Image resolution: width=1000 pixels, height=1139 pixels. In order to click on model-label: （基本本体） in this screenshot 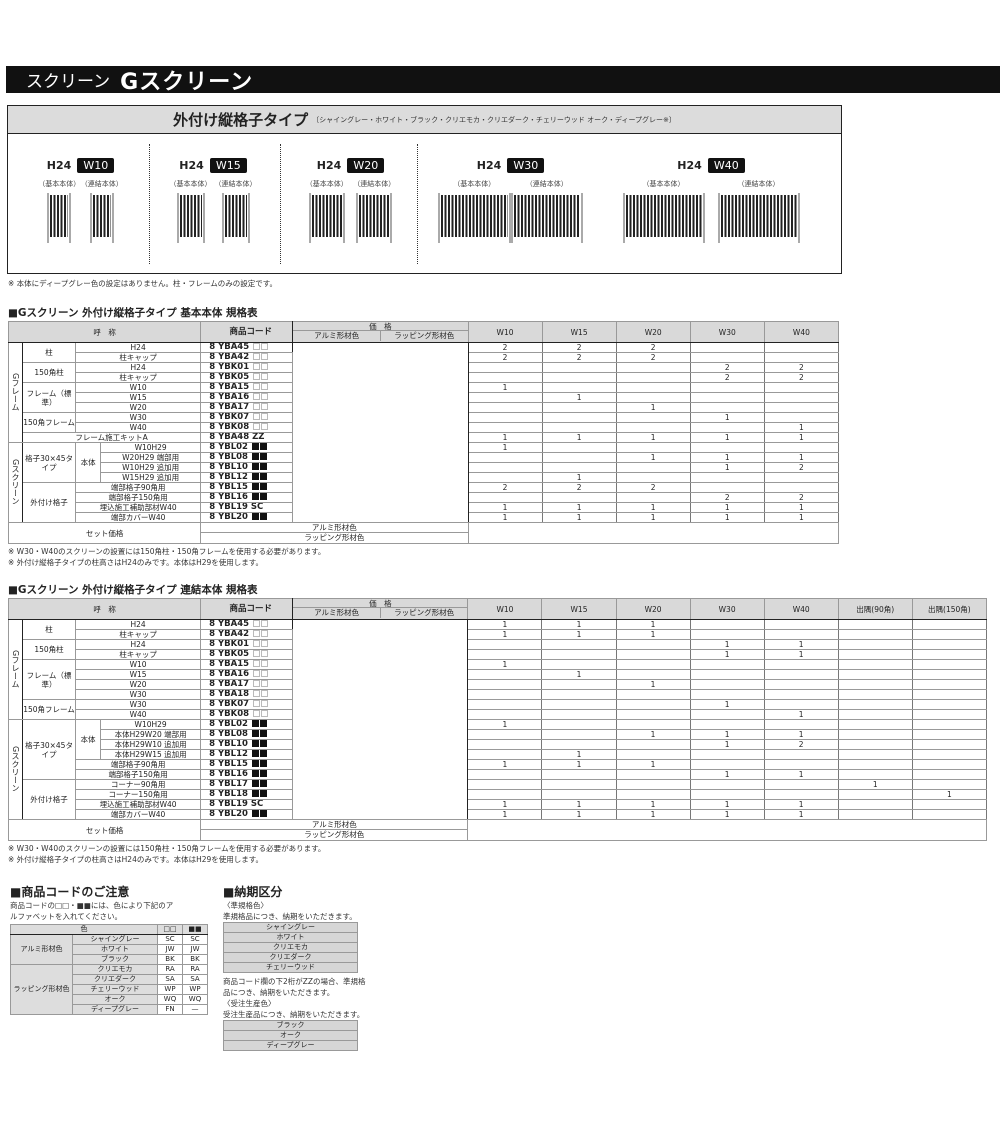, I will do `click(190, 184)`.